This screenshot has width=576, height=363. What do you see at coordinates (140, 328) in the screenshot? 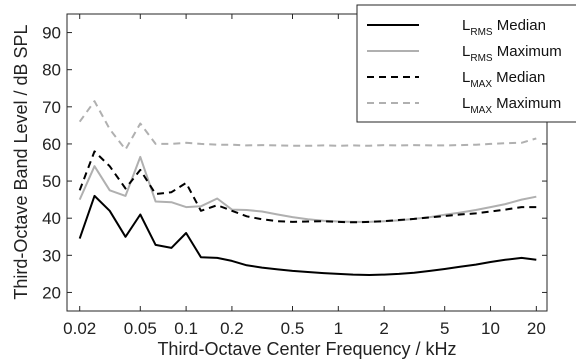
I see `x-tick-label: 0.05` at bounding box center [140, 328].